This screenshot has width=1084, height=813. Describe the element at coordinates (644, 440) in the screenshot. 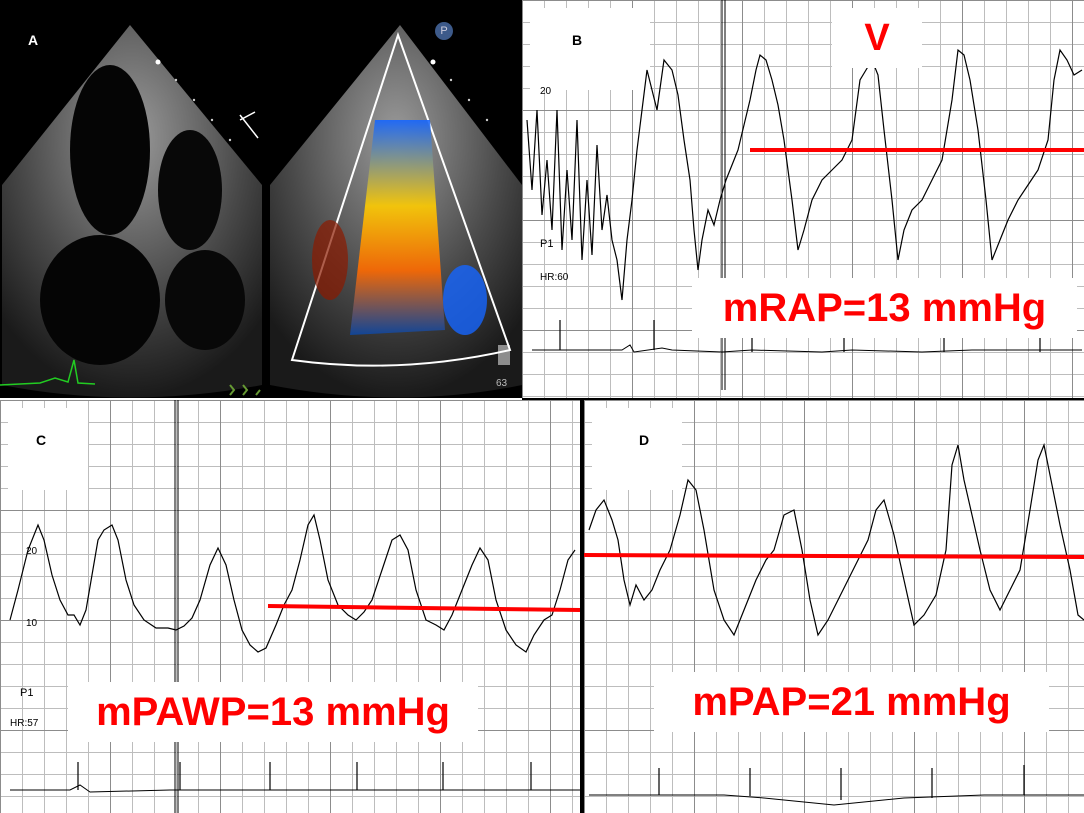

I see `panel-label-d: D` at that location.